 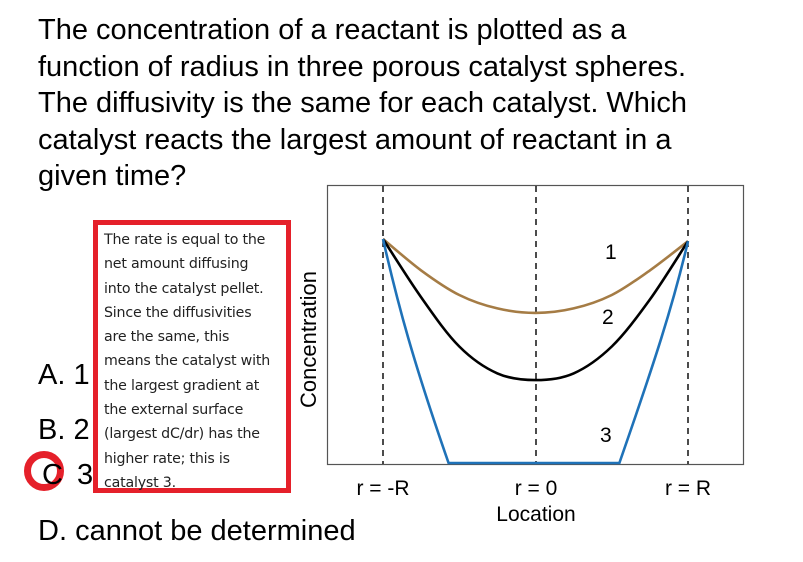 What do you see at coordinates (167, 458) in the screenshot?
I see `explanation-line: higher rate; this is` at bounding box center [167, 458].